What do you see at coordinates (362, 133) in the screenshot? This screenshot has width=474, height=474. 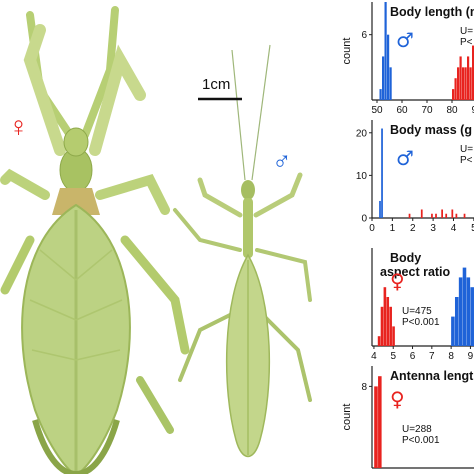 I see `panel-2-ytick-label-1: 20` at bounding box center [362, 133].